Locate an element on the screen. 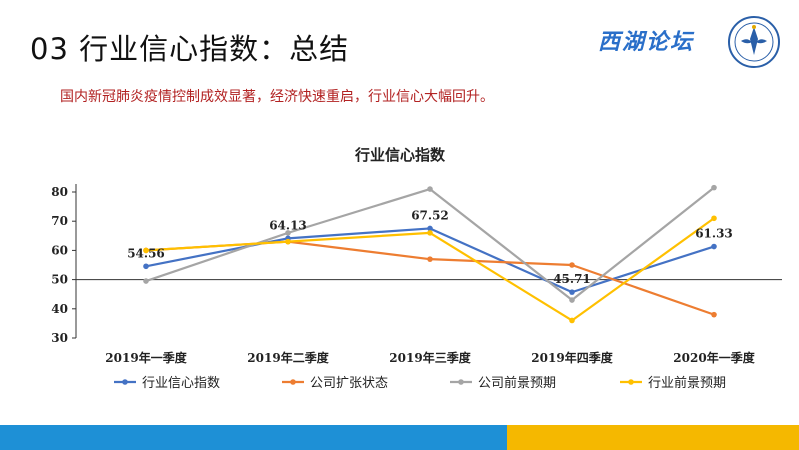 The width and height of the screenshot is (799, 450). legend-entry: 公司前景预期 is located at coordinates (517, 383).